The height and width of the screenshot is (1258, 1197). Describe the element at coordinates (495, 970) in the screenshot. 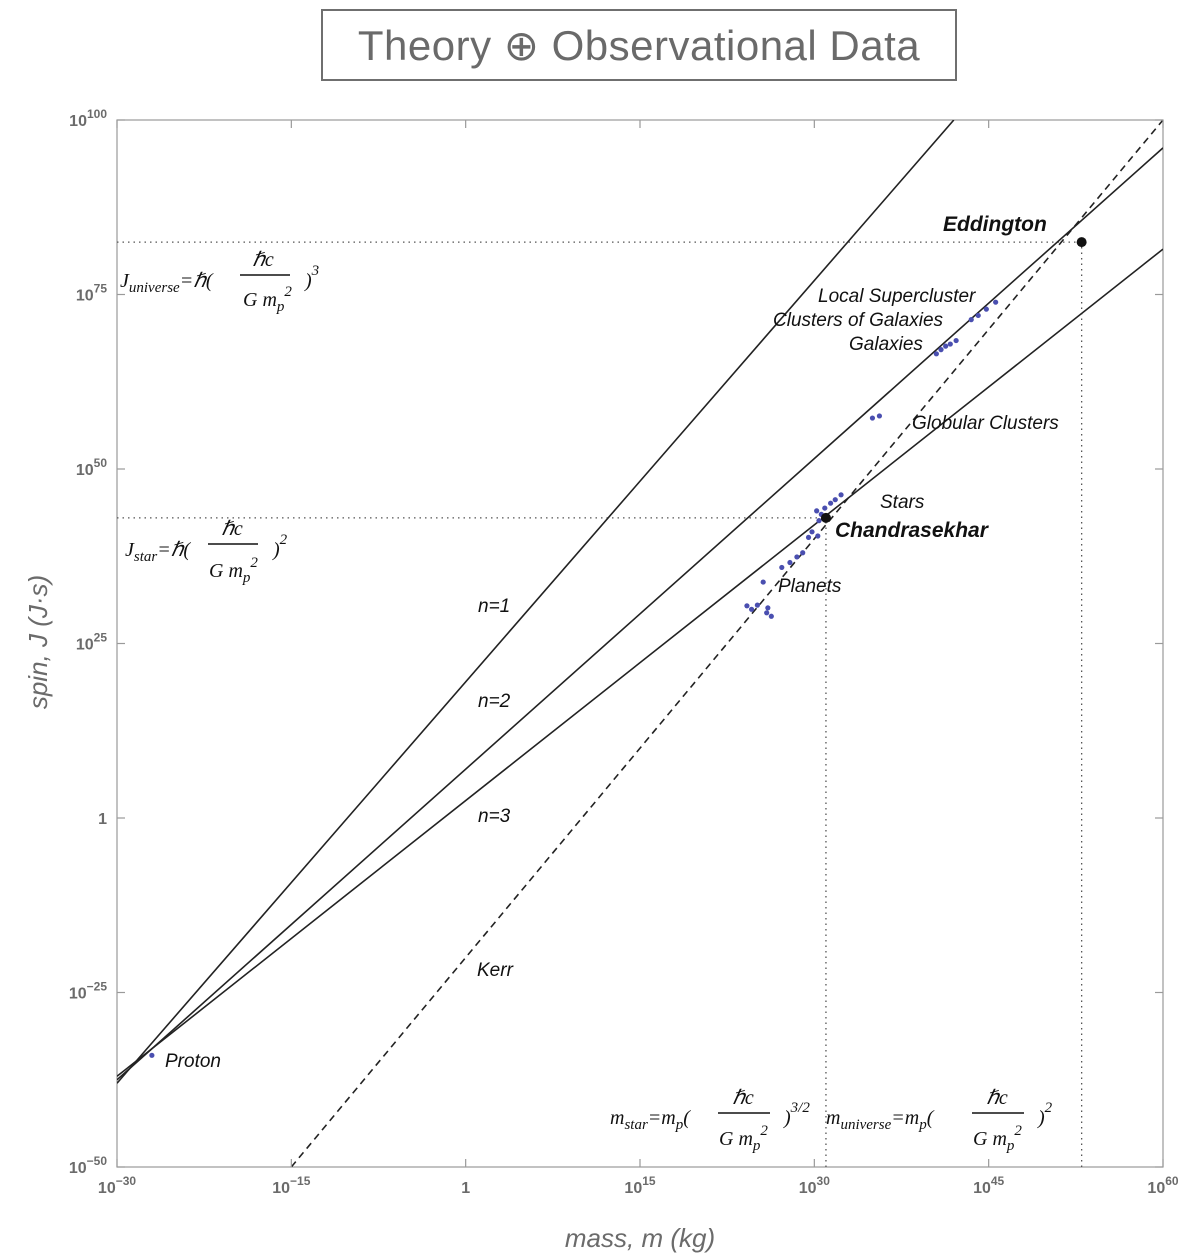

I see `label-kerr: Kerr` at that location.